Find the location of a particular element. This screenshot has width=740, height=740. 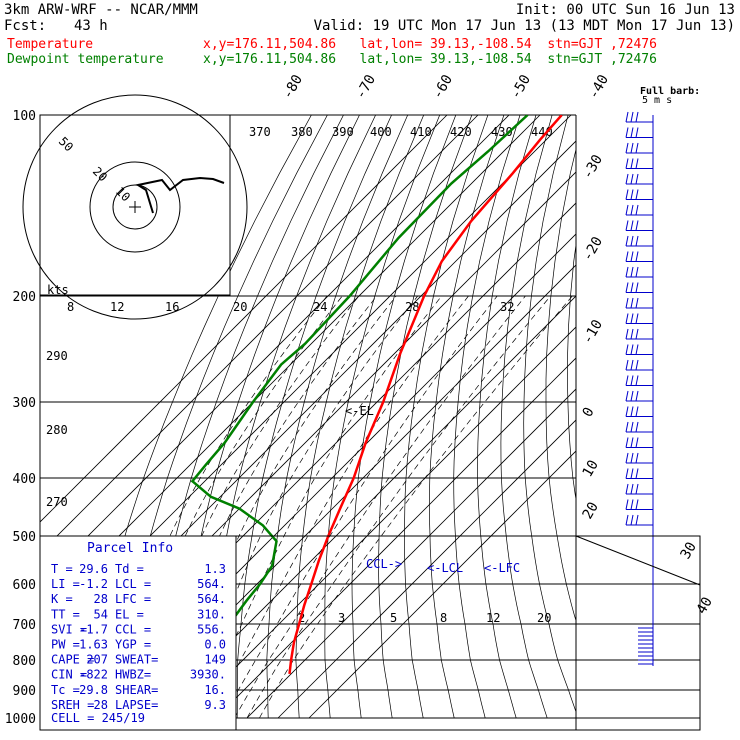

lcl-annotation: <-LCL is located at coordinates (445, 568).